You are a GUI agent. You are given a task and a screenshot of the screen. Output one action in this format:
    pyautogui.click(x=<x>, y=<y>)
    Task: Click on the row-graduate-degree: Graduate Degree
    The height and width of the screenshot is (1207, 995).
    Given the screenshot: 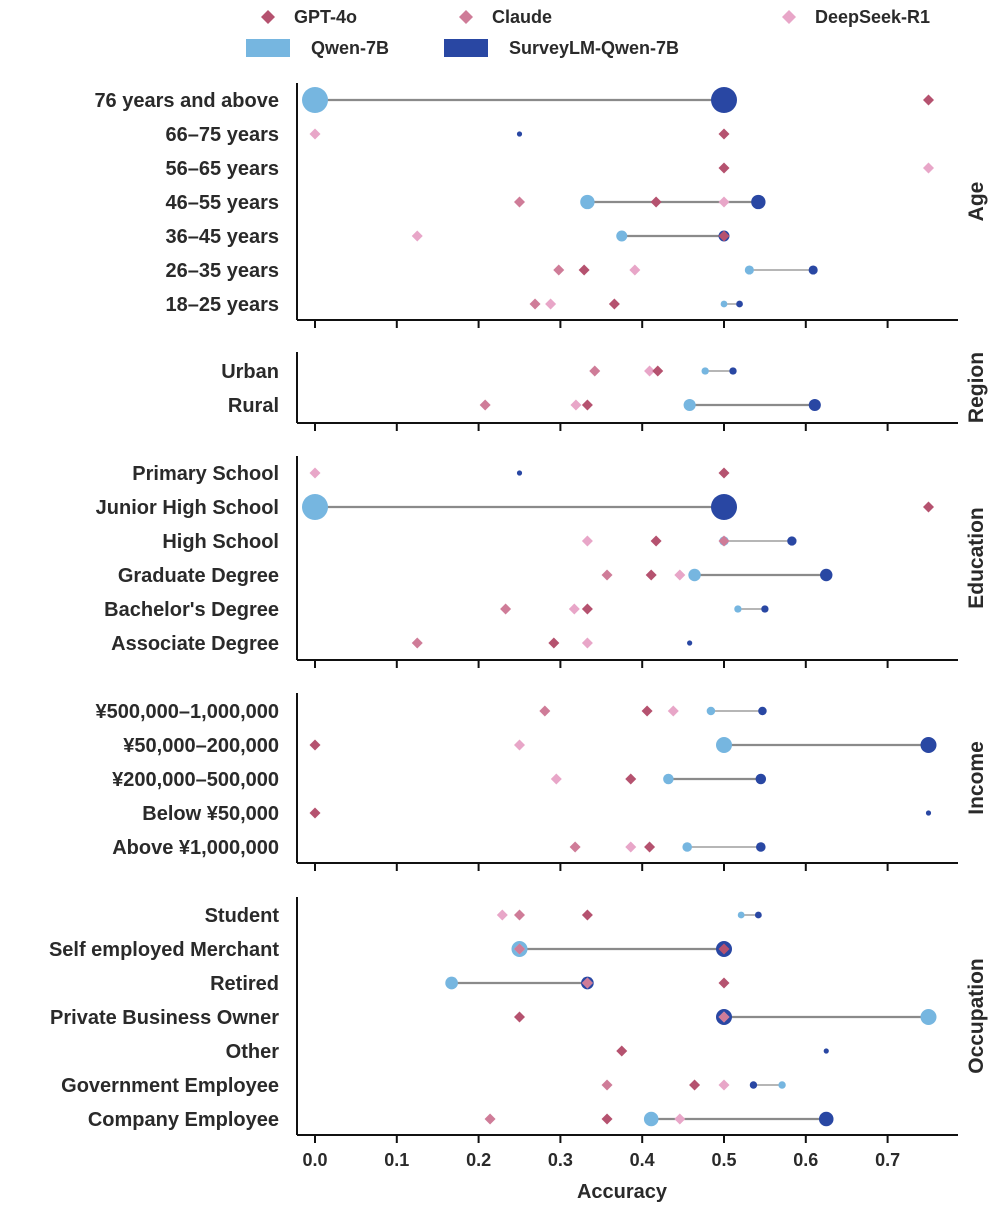 What is the action you would take?
    pyautogui.click(x=475, y=576)
    